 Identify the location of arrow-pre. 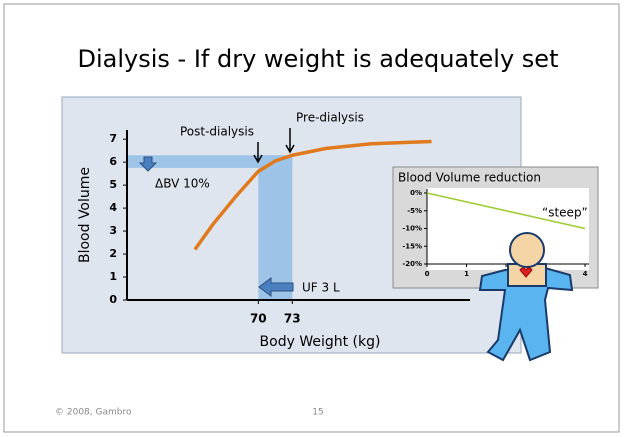
(290, 141).